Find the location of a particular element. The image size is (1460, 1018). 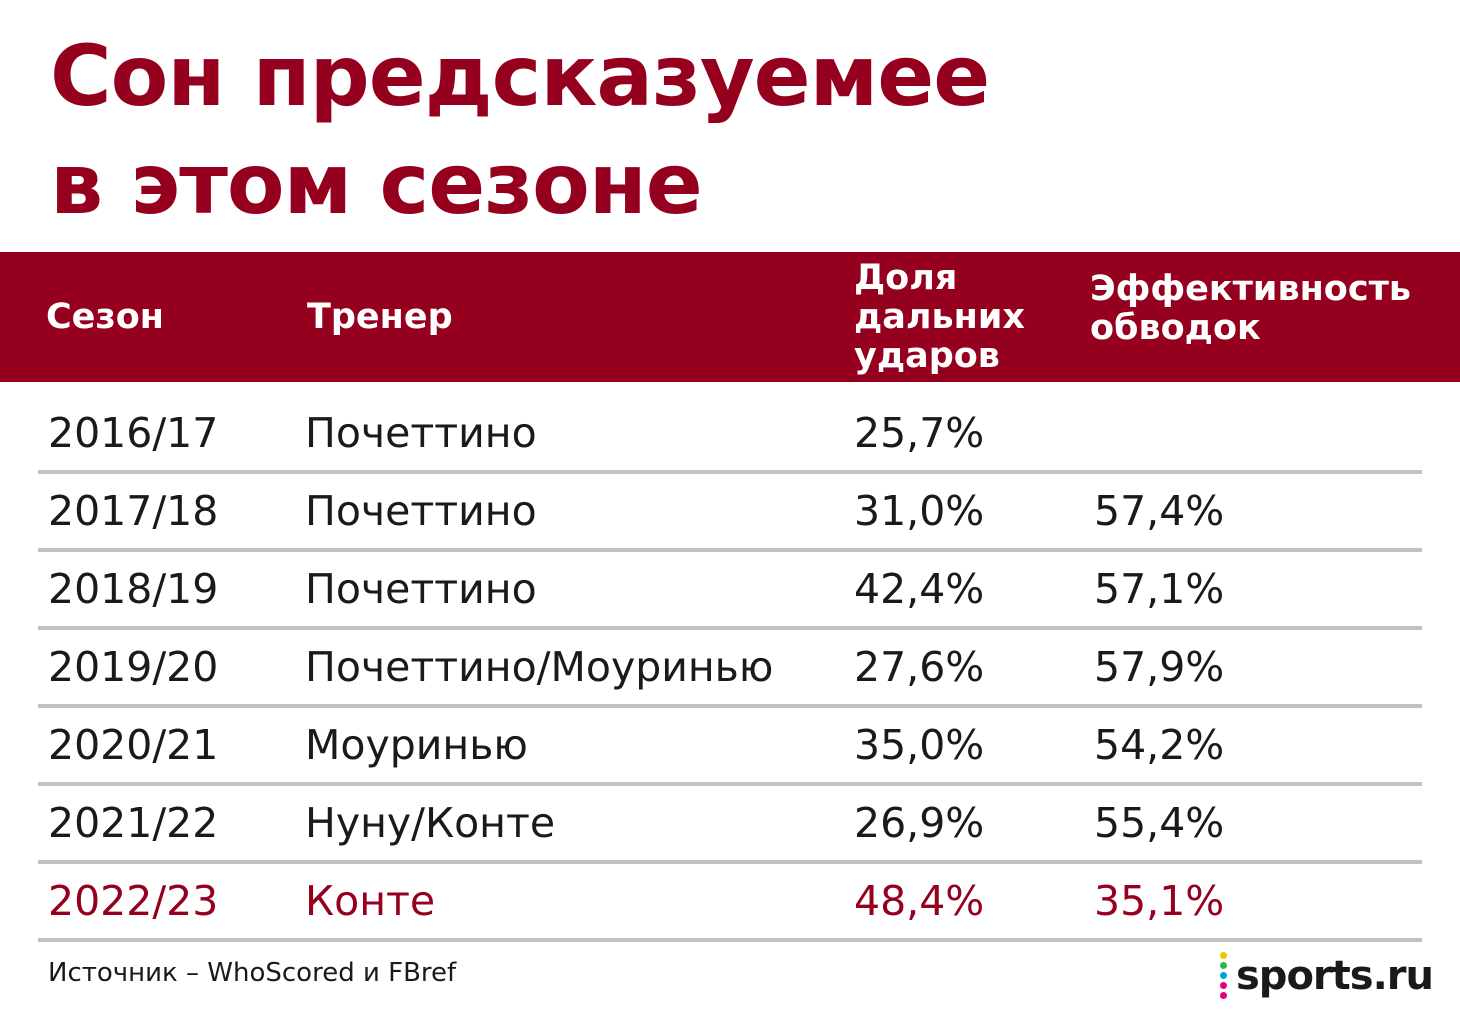

title-line-2: в этом сезоне is located at coordinates (376, 184).